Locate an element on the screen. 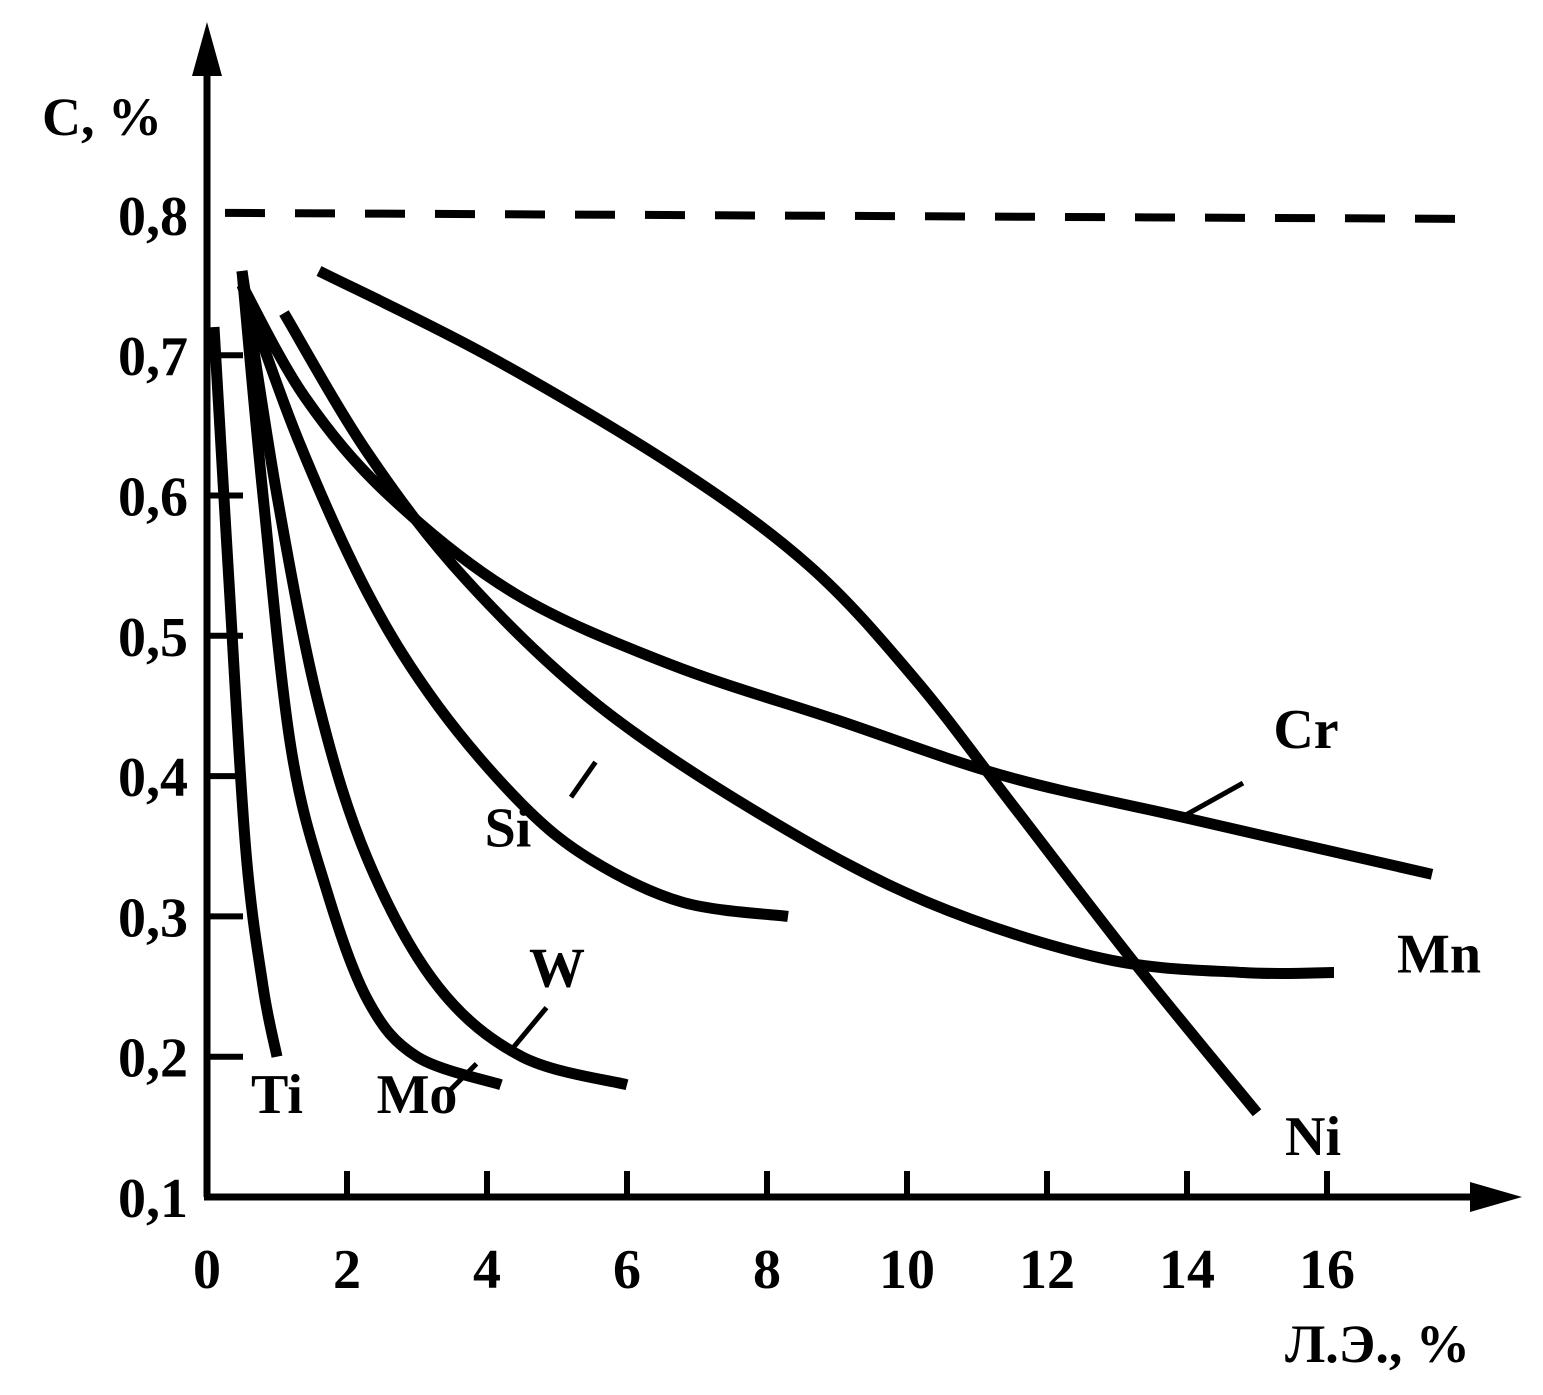 The image size is (1543, 1395). series-label-w: W is located at coordinates (557, 969).